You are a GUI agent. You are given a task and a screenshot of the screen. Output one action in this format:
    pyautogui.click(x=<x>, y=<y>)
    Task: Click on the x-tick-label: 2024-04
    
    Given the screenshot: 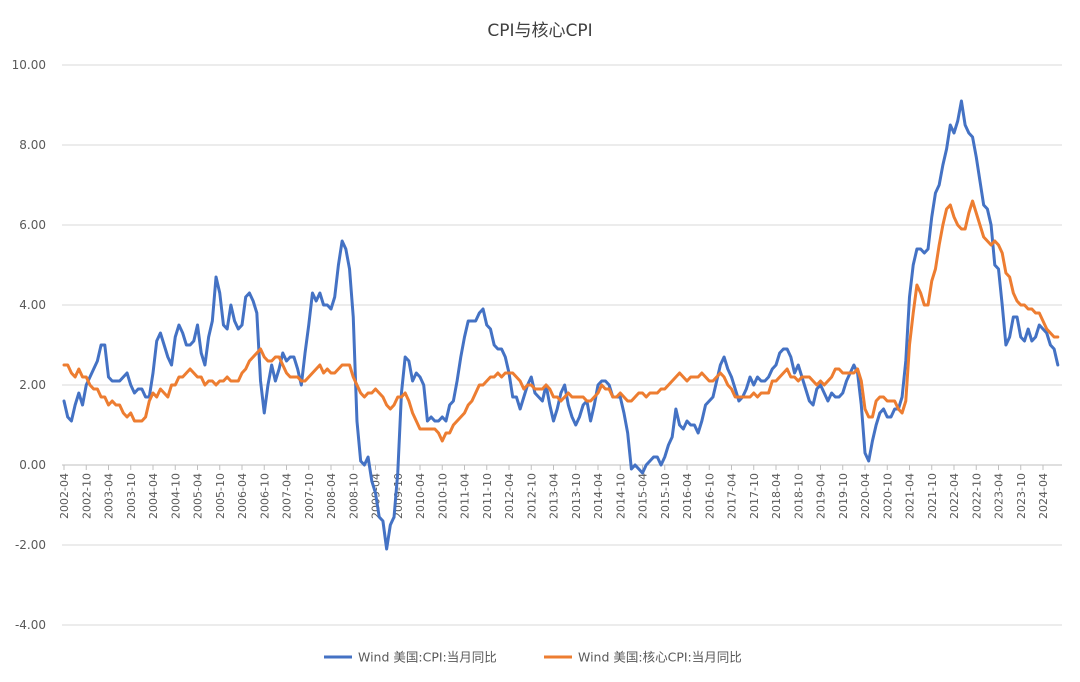 What is the action you would take?
    pyautogui.click(x=1043, y=496)
    